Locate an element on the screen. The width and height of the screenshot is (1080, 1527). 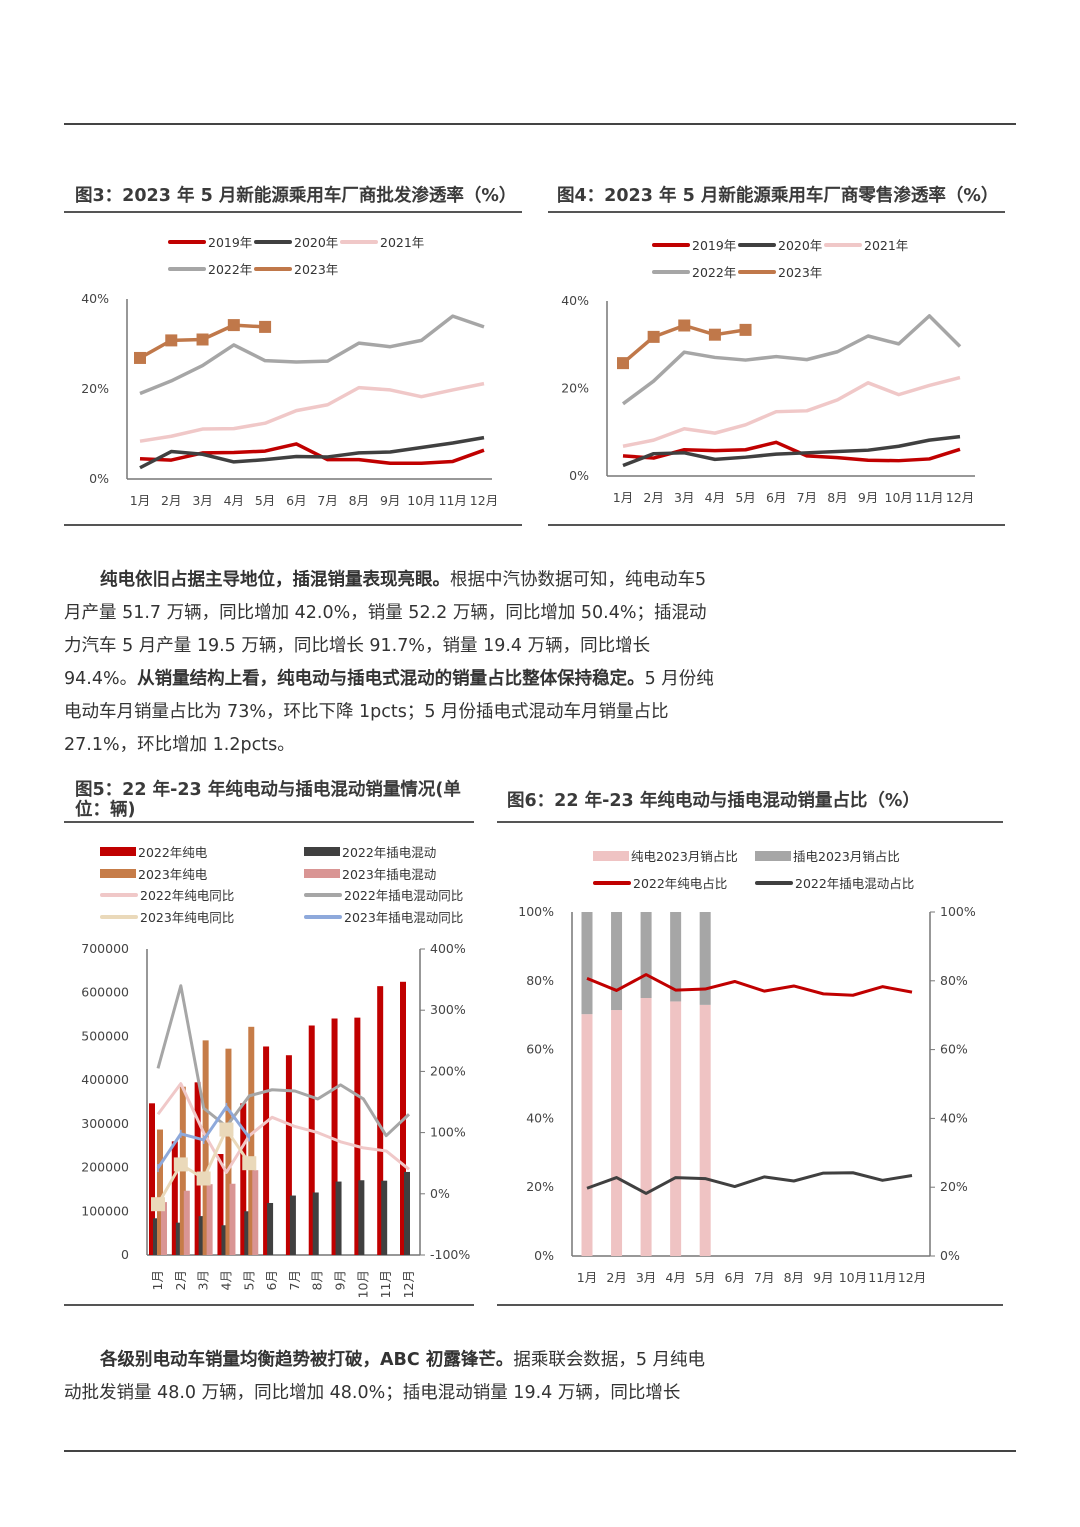
y2-tick-label: 200% is located at coordinates (448, 1070).